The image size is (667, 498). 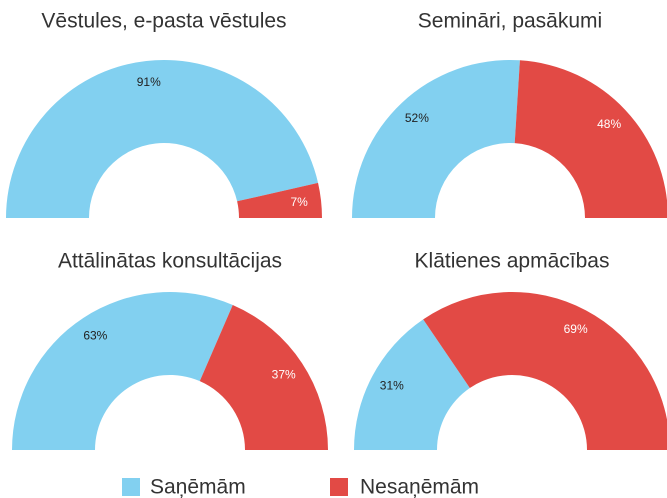 What do you see at coordinates (417, 118) in the screenshot?
I see `slice-label: 52%` at bounding box center [417, 118].